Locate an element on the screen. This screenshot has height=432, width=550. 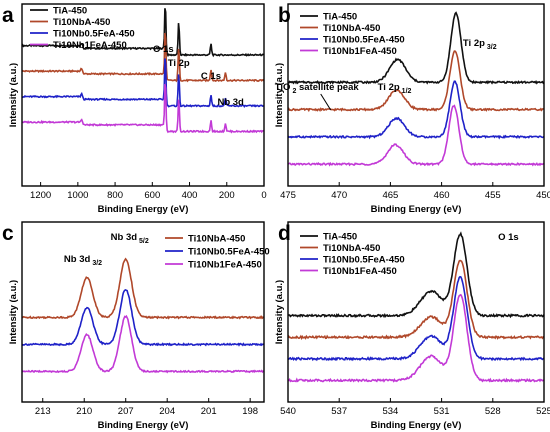
panel-letter: c is located at coordinates (8, 233).